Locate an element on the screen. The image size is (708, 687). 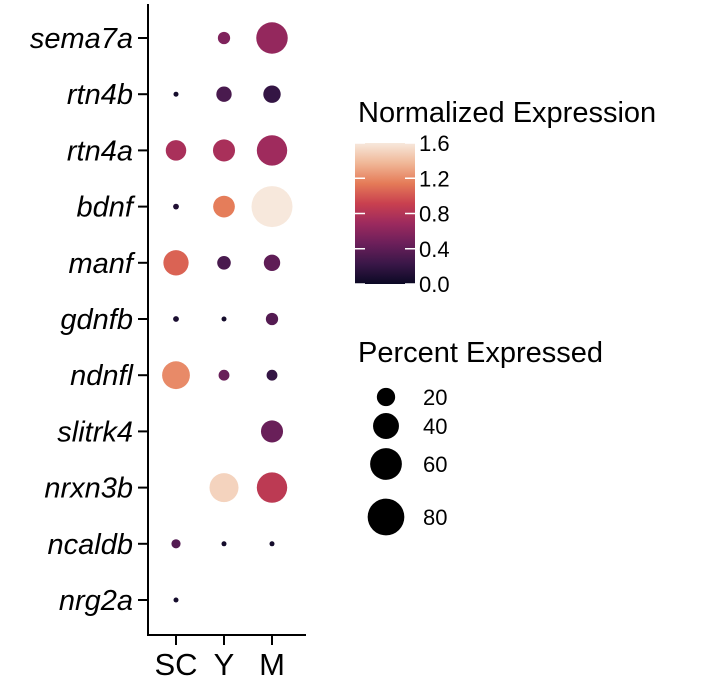
size-legend-label: 60 is located at coordinates (435, 464).